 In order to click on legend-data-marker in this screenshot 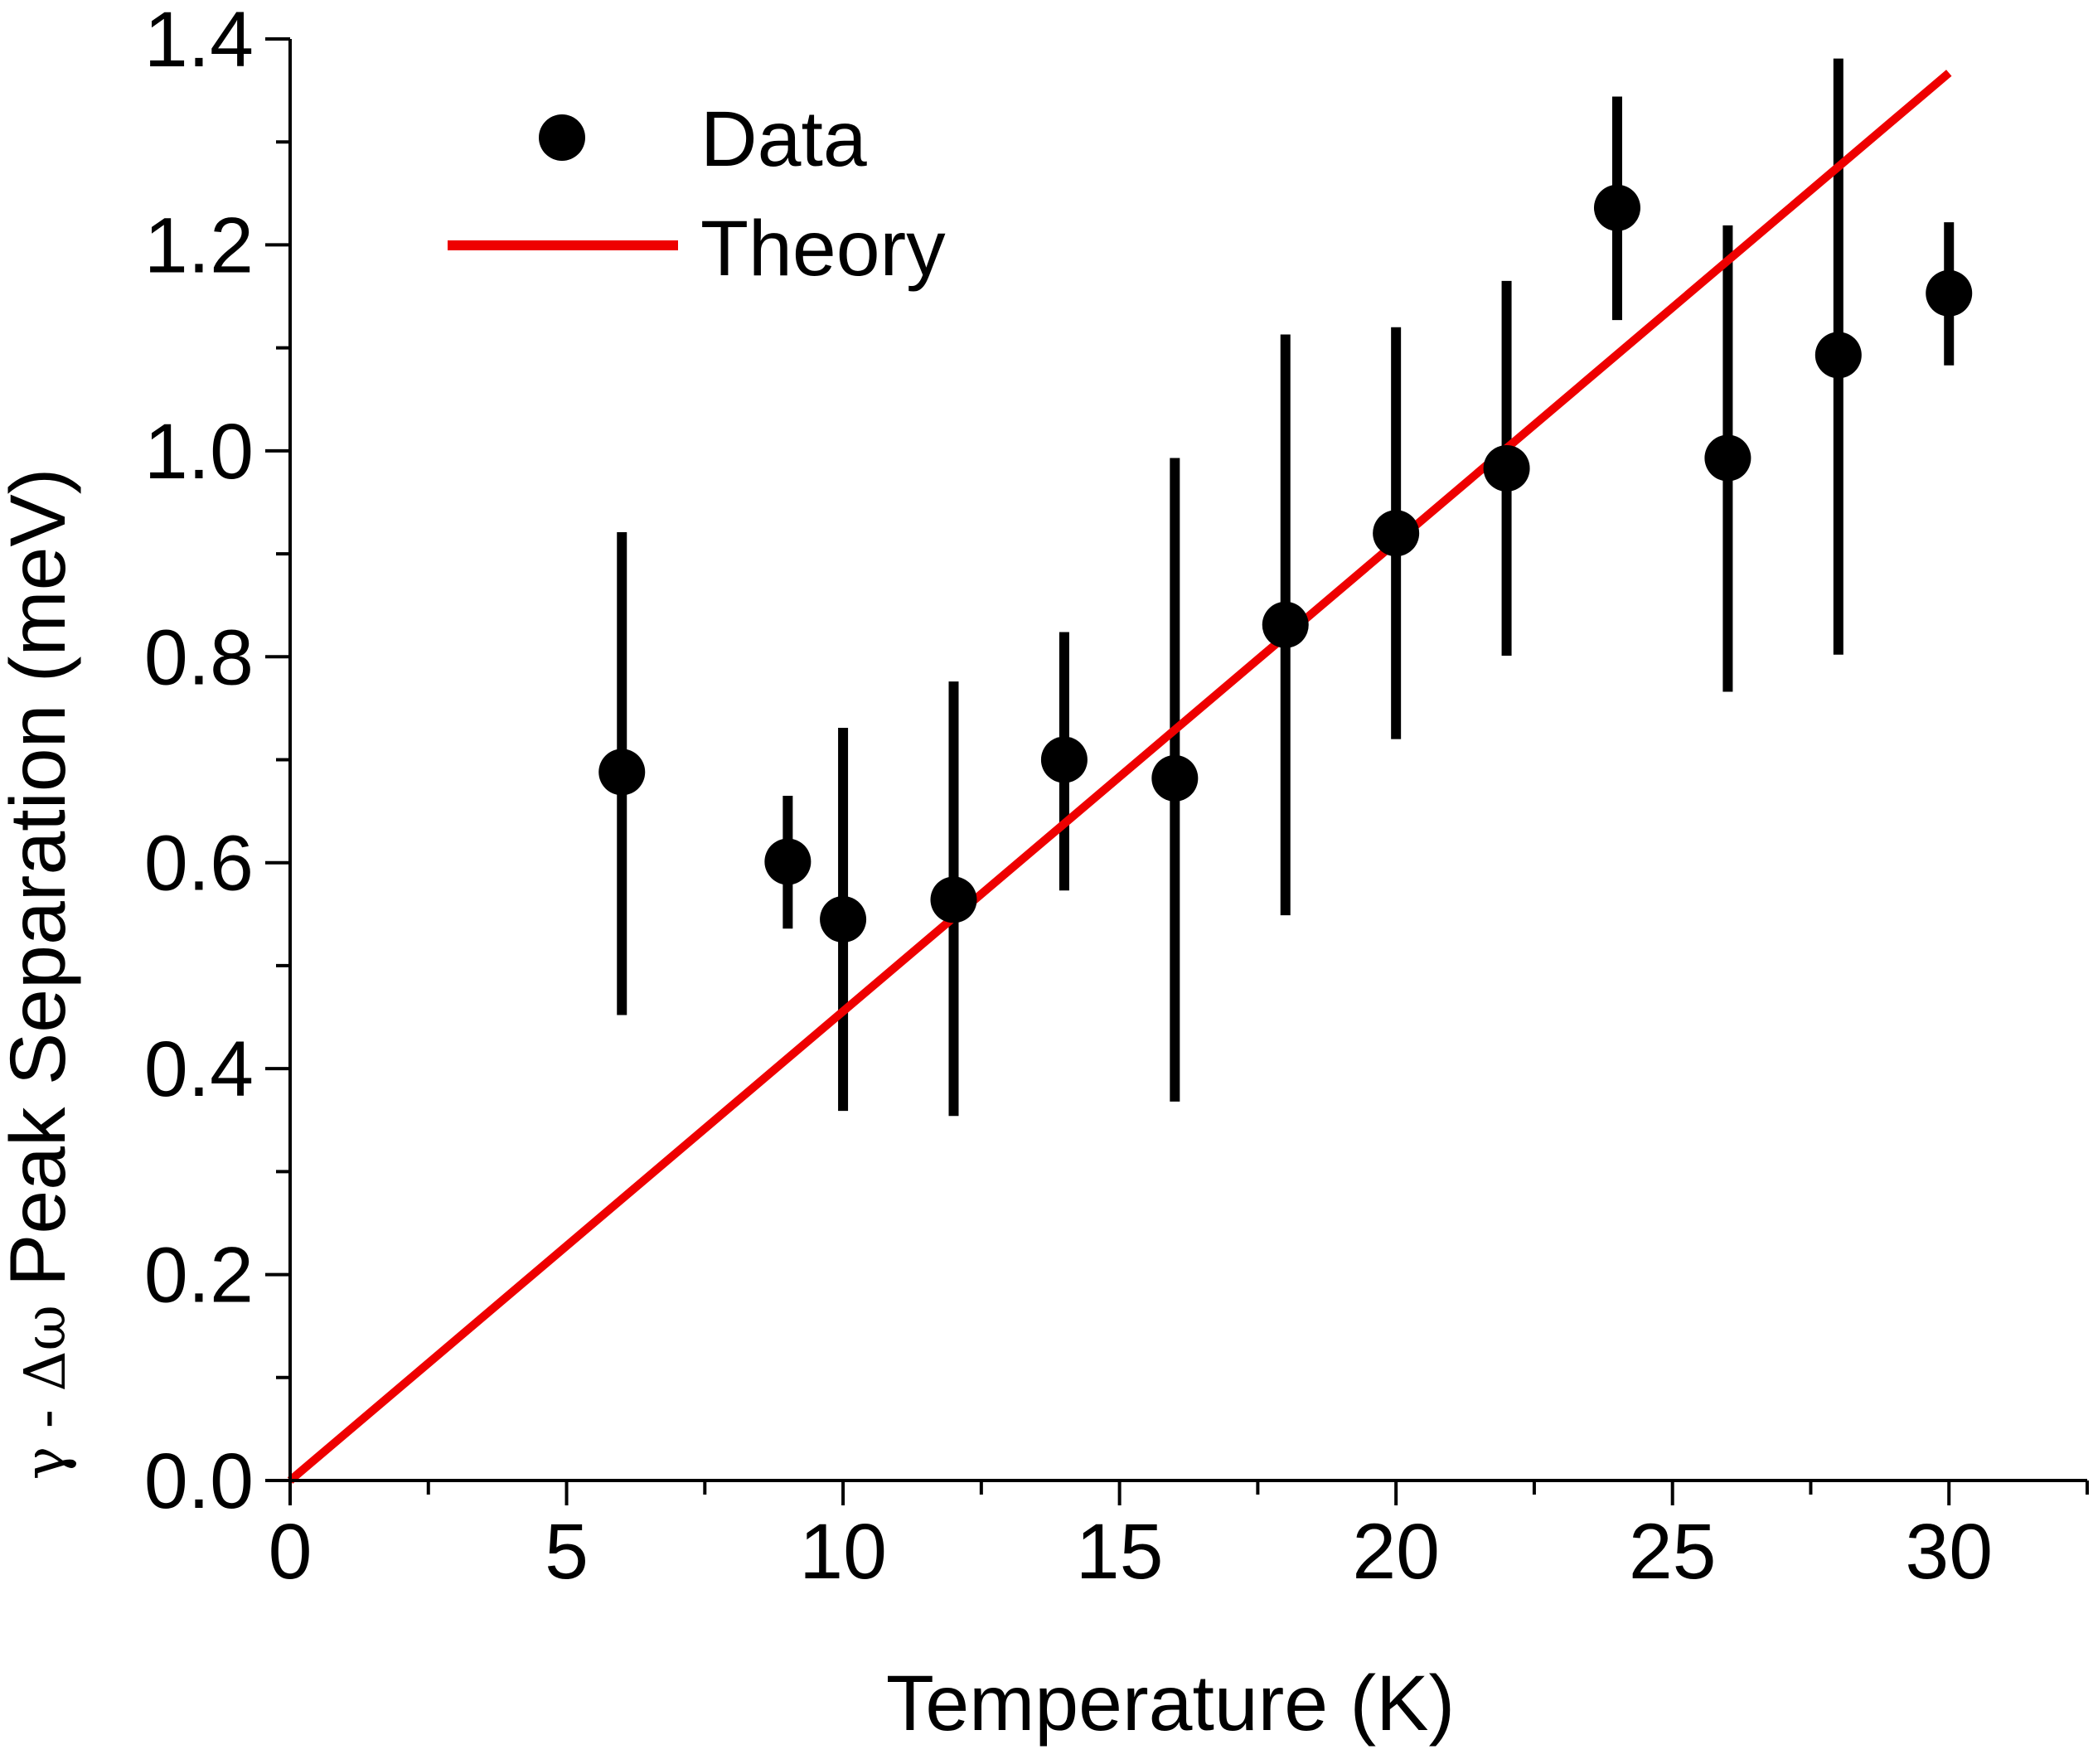, I will do `click(562, 137)`.